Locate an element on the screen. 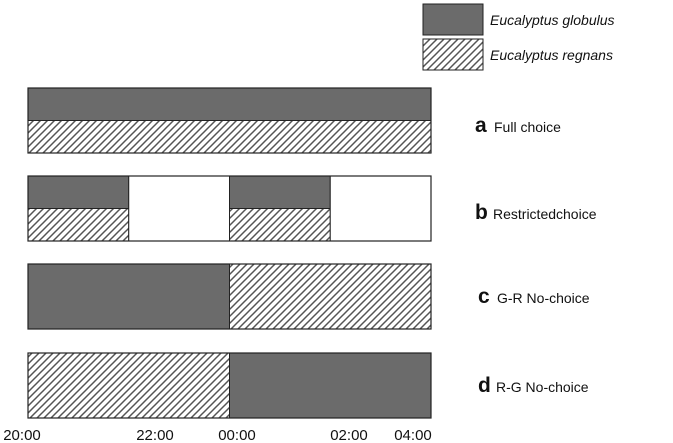 Image resolution: width=673 pixels, height=443 pixels. schedule-bar-c is located at coordinates (229, 296).